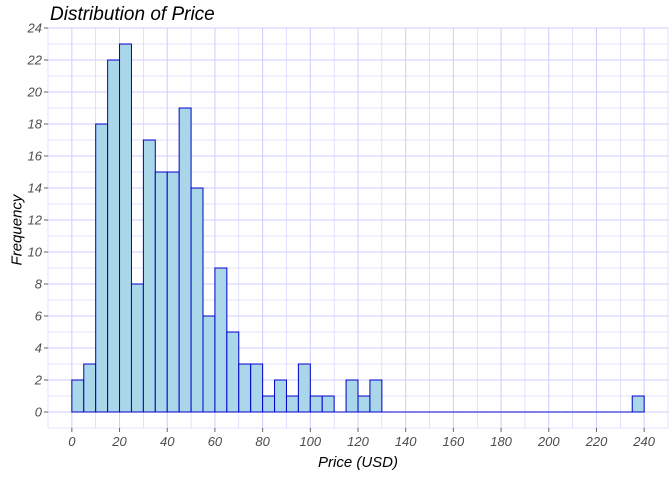  Describe the element at coordinates (38, 348) in the screenshot. I see `y-tick-label: 4` at that location.